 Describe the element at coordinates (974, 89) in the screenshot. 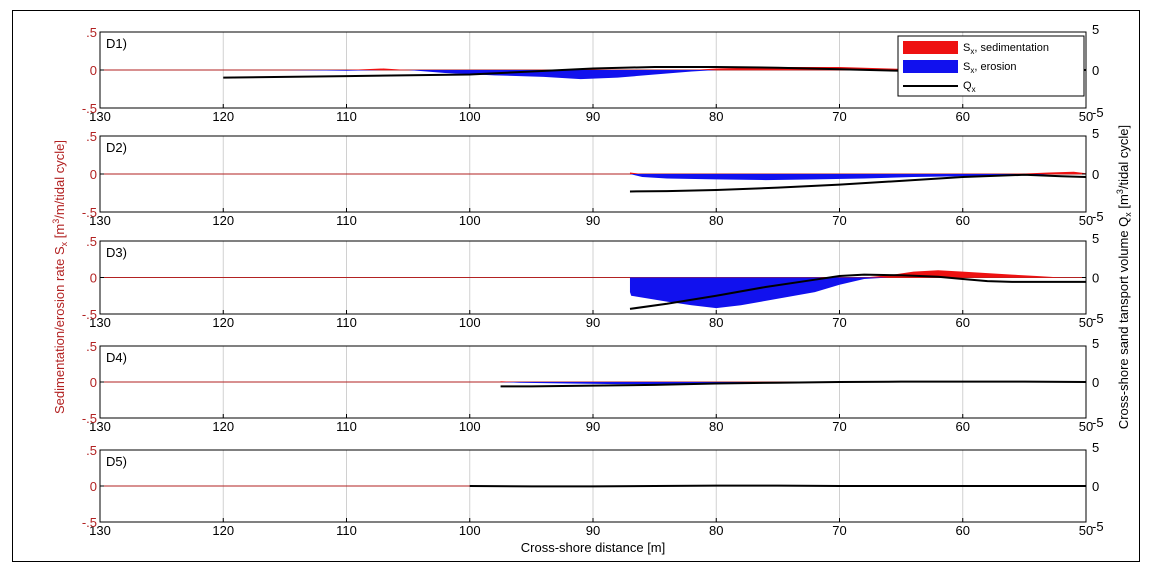

I see `legend-qx-sub: x` at that location.